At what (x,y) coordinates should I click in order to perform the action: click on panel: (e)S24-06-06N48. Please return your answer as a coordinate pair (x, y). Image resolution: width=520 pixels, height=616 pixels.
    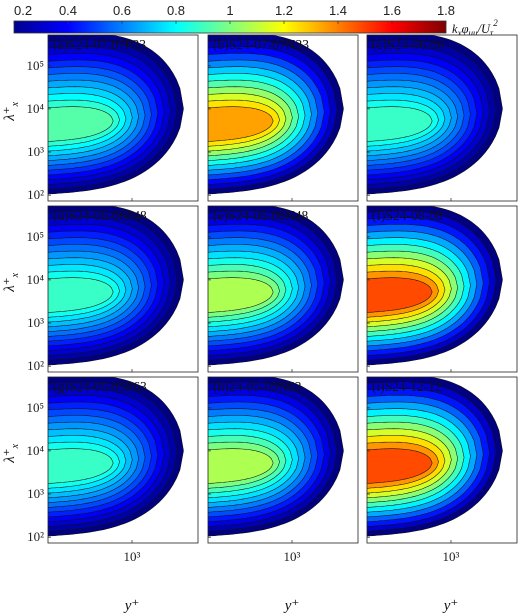
    Looking at the image, I should click on (283, 289).